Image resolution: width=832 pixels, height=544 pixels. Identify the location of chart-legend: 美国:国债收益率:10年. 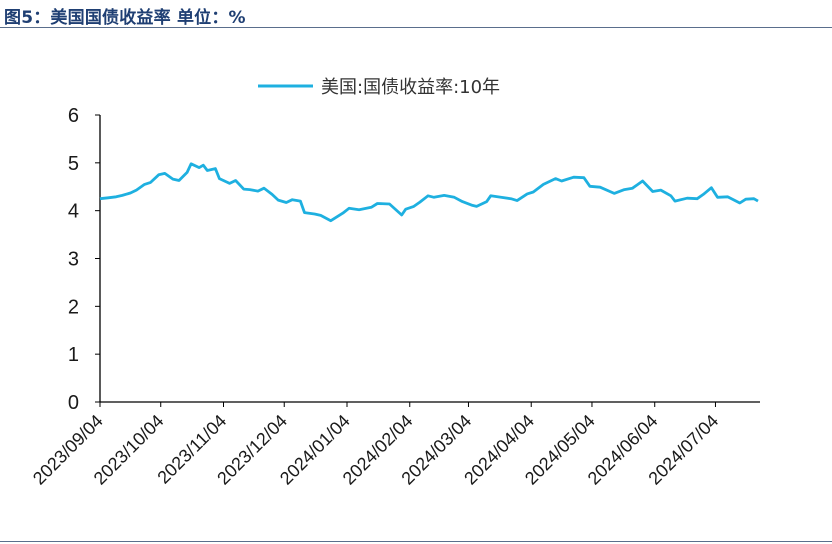
(379, 87).